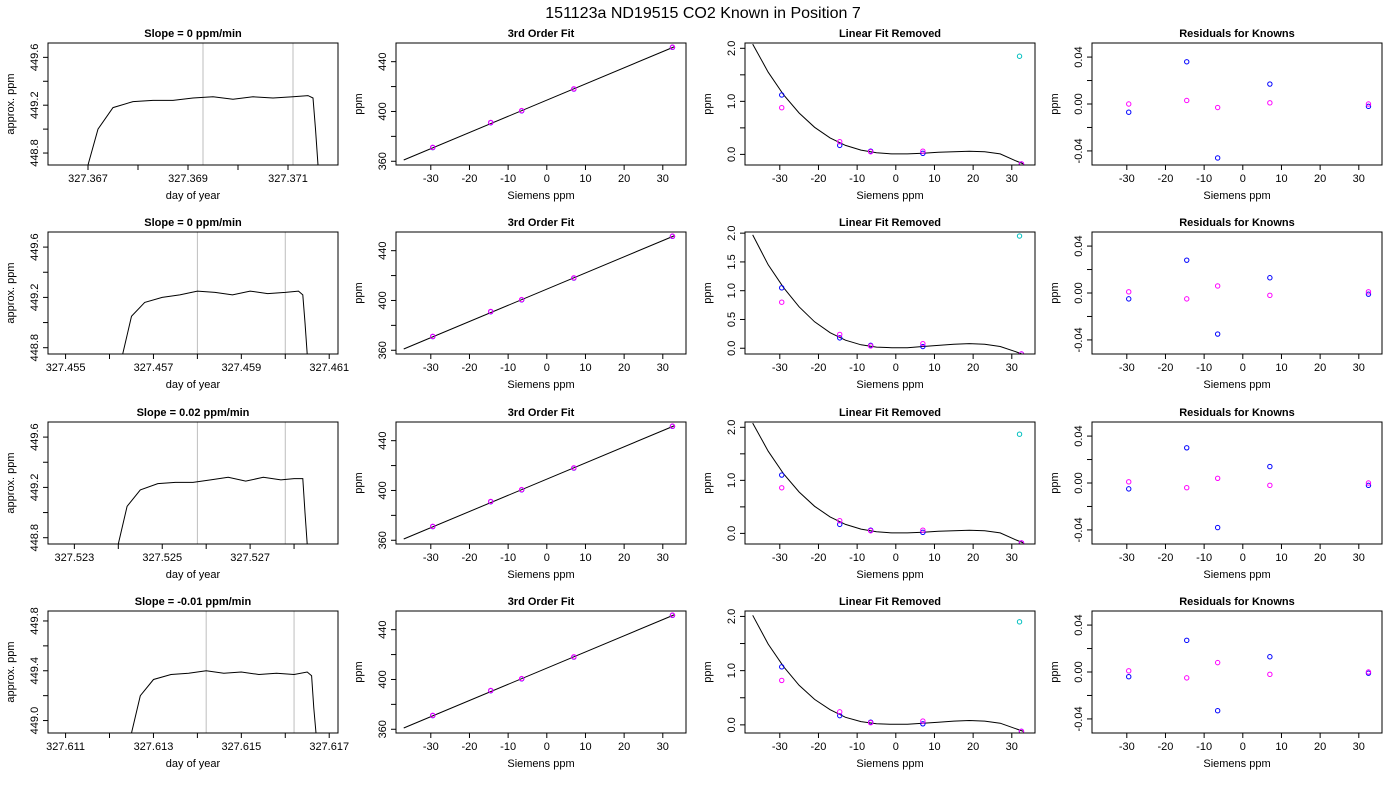  What do you see at coordinates (250, 558) in the screenshot?
I see `x-tick-label: 327.527` at bounding box center [250, 558].